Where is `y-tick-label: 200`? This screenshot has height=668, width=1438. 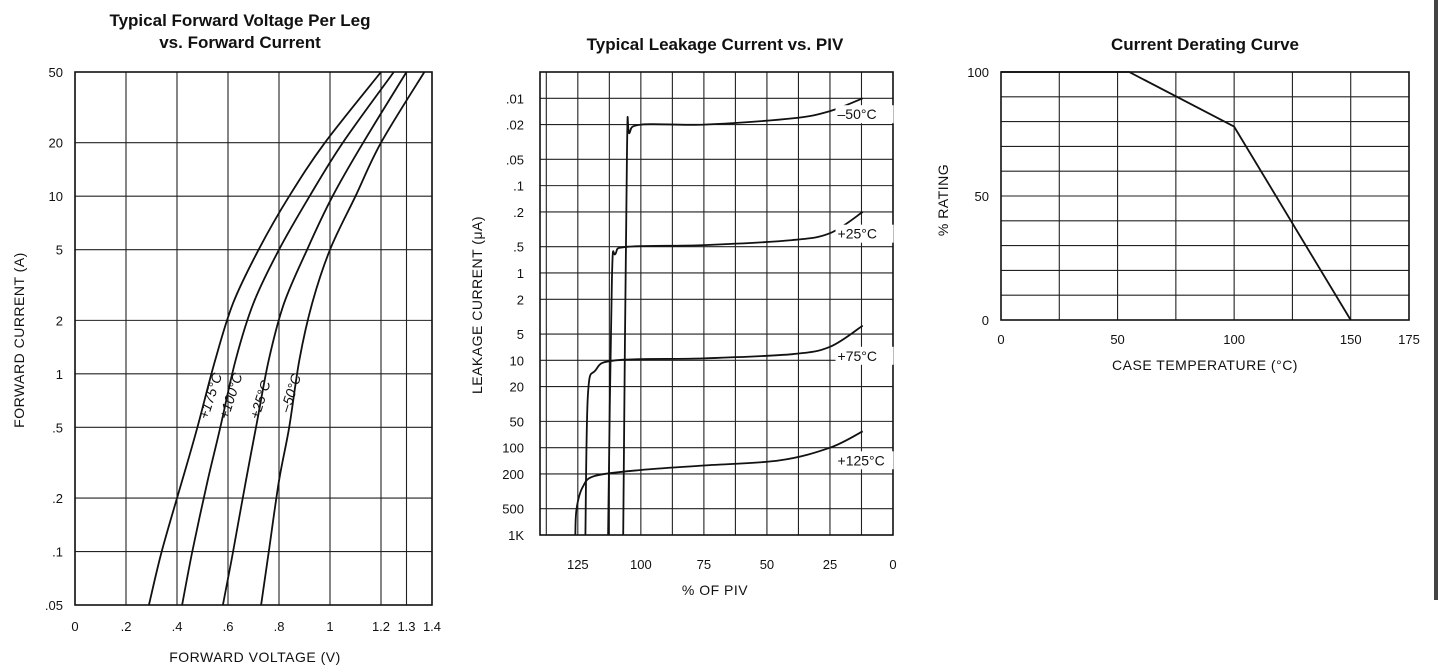
y-tick-label: 200 is located at coordinates (513, 474).